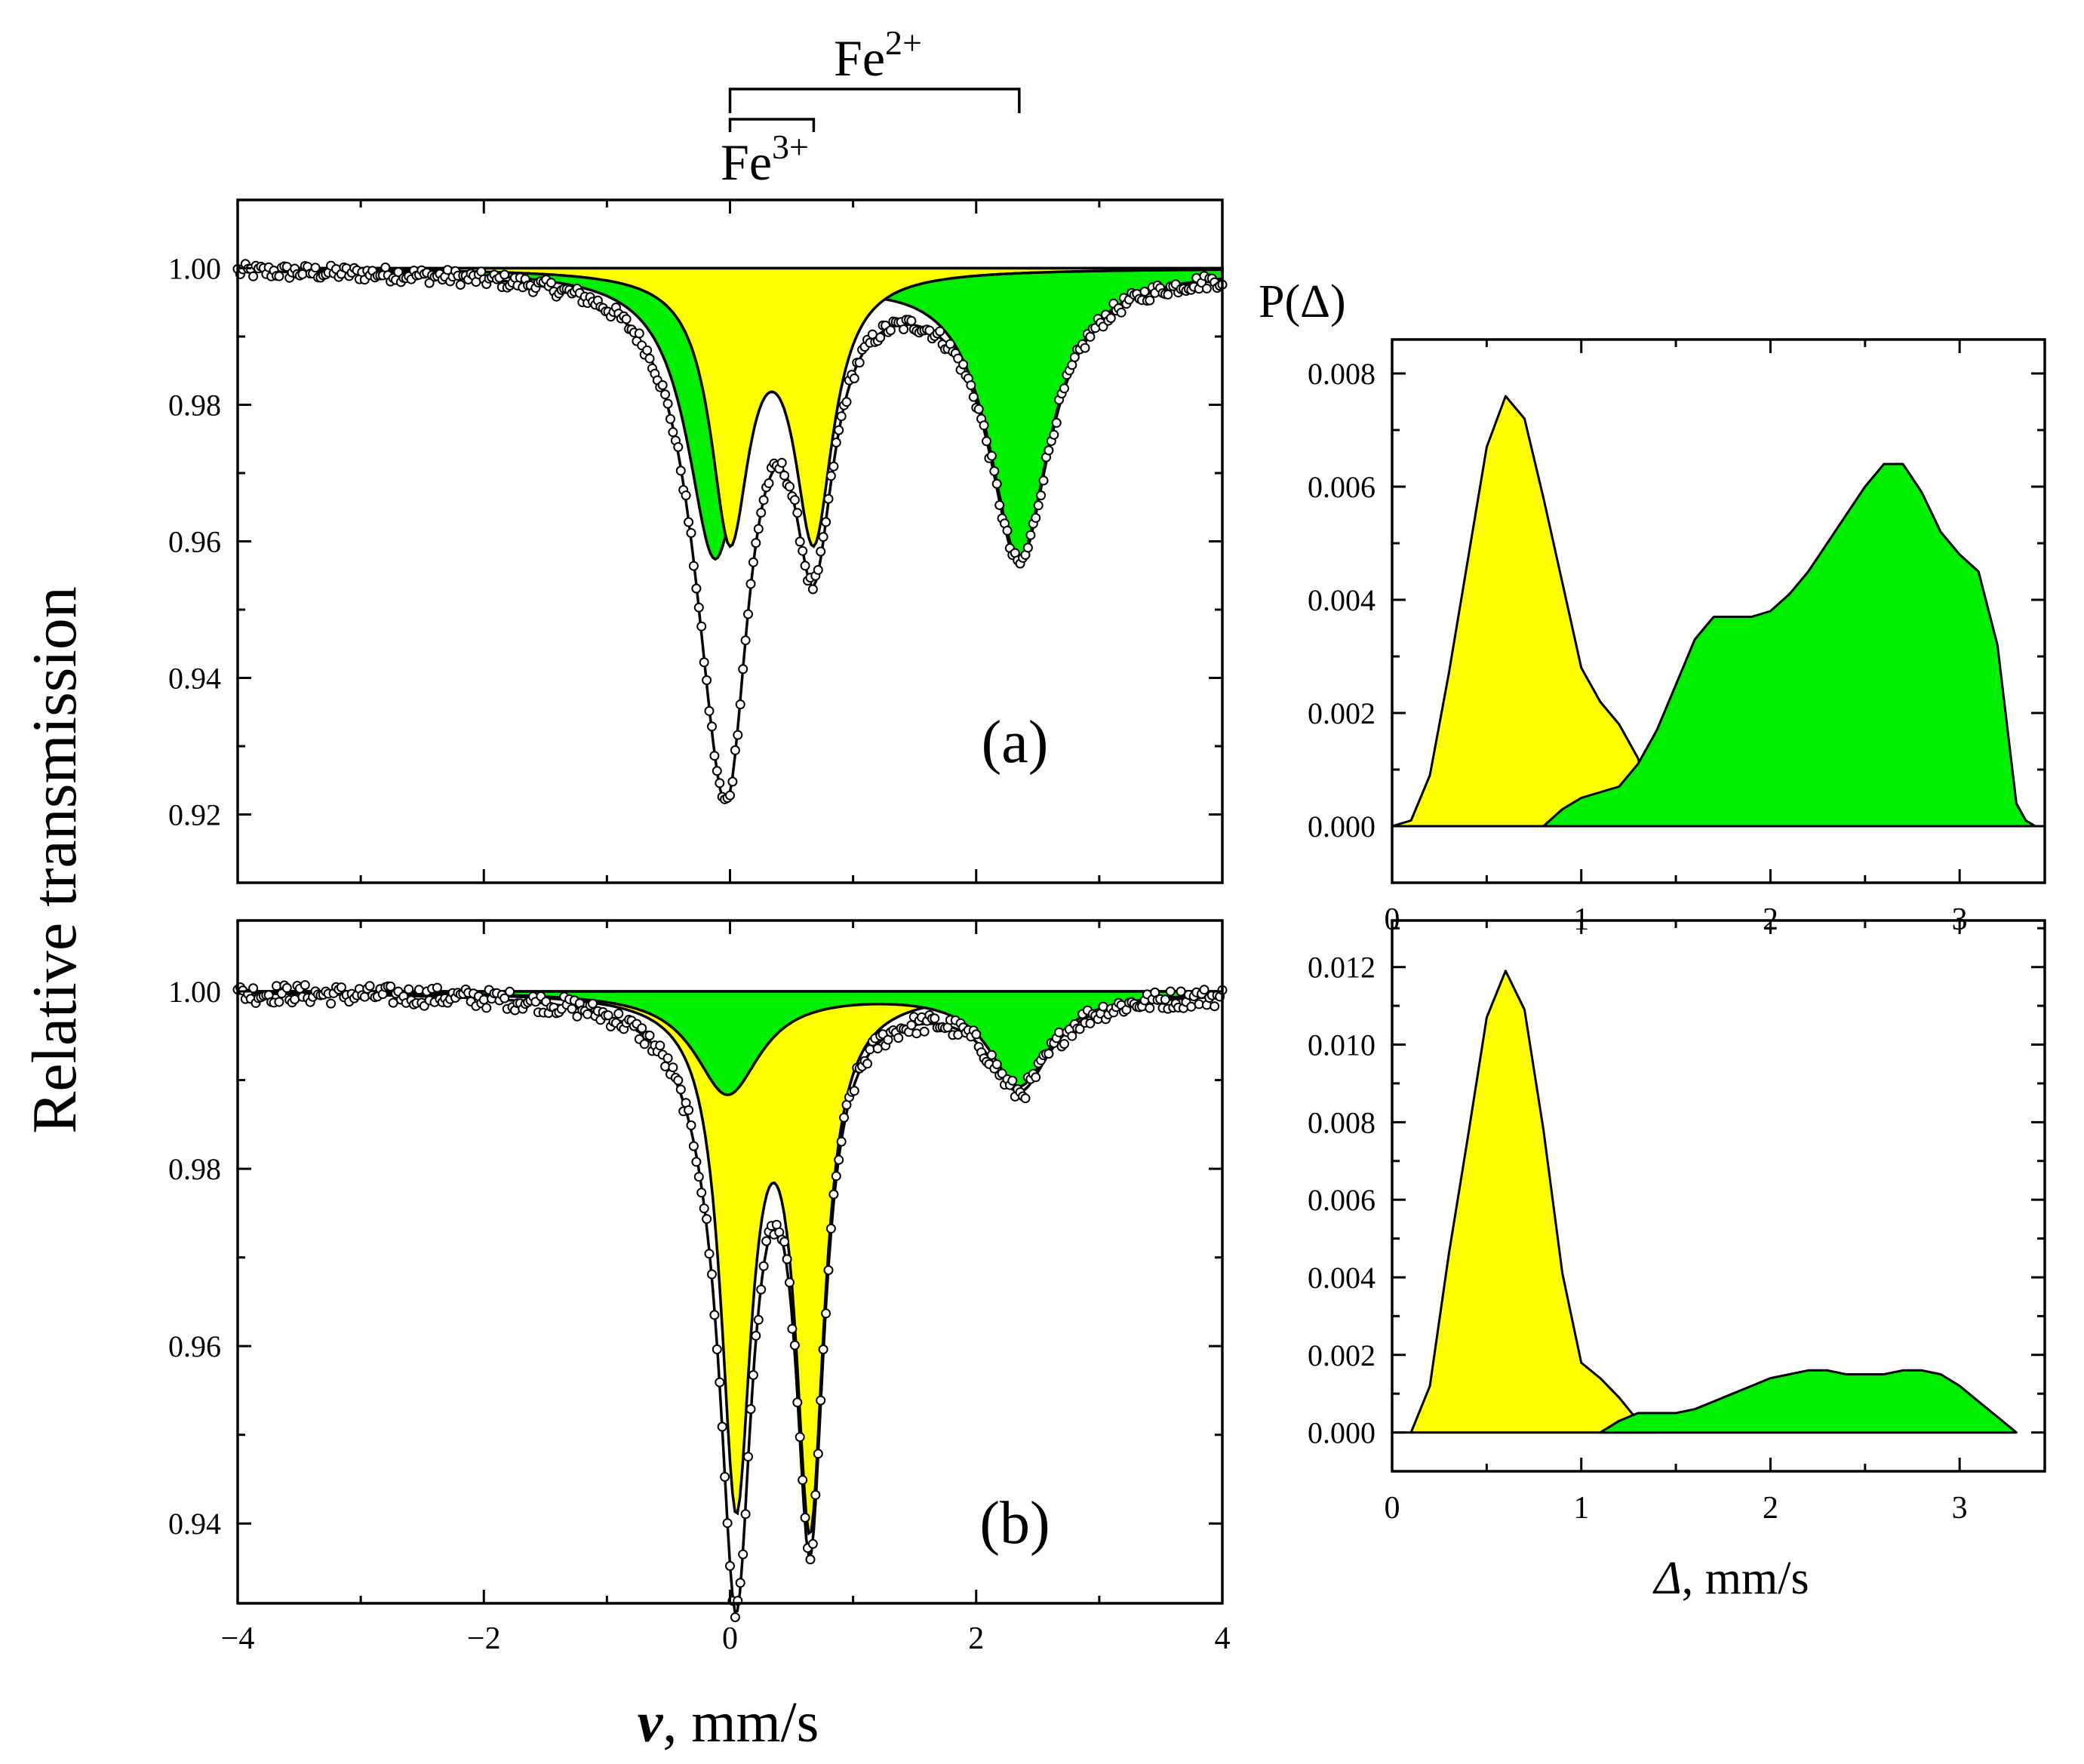  What do you see at coordinates (1960, 1508) in the screenshot?
I see `x-tick-label: 3` at bounding box center [1960, 1508].